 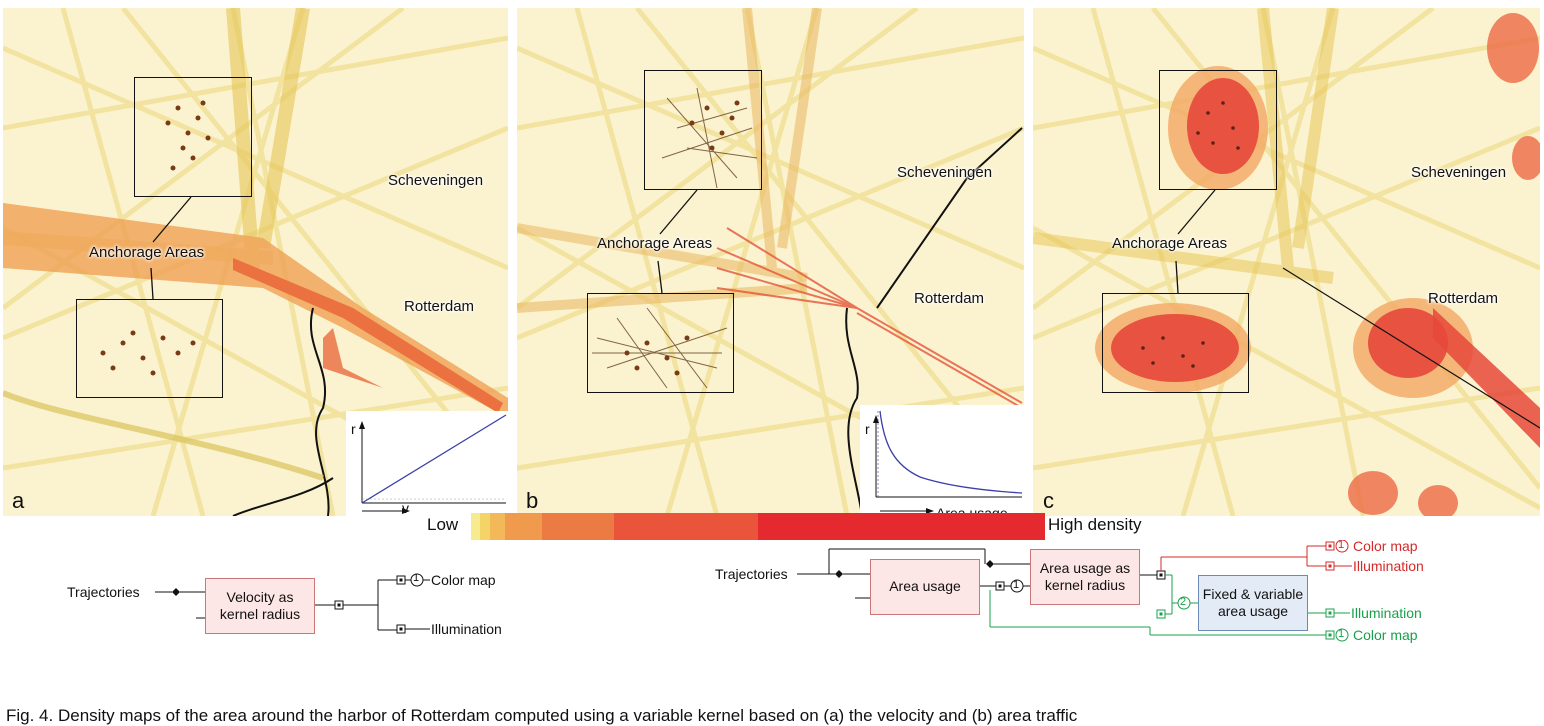 I want to click on flow-node-area-usage-label: Area usage, so click(x=925, y=586).